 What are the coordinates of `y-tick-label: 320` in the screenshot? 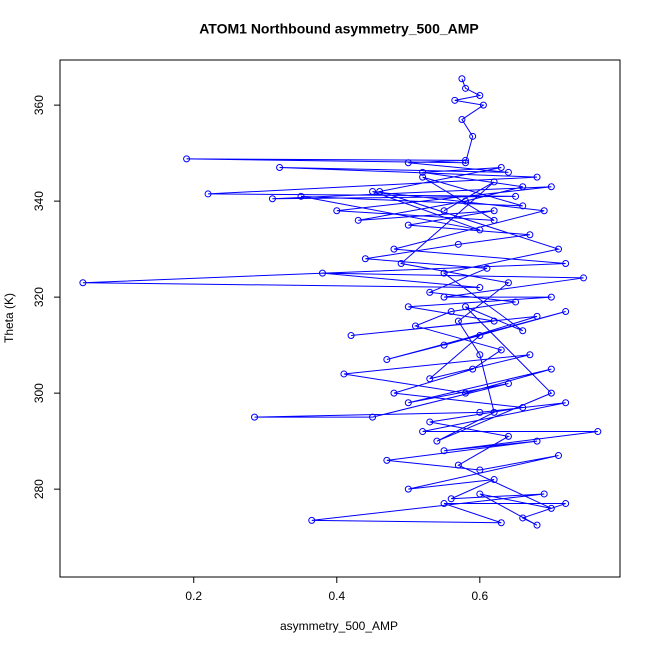 It's located at (39, 297).